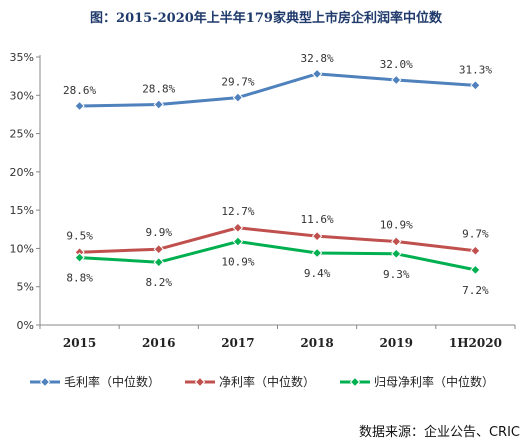 The image size is (532, 443). Describe the element at coordinates (317, 58) in the screenshot. I see `data-label: 32.8%` at that location.